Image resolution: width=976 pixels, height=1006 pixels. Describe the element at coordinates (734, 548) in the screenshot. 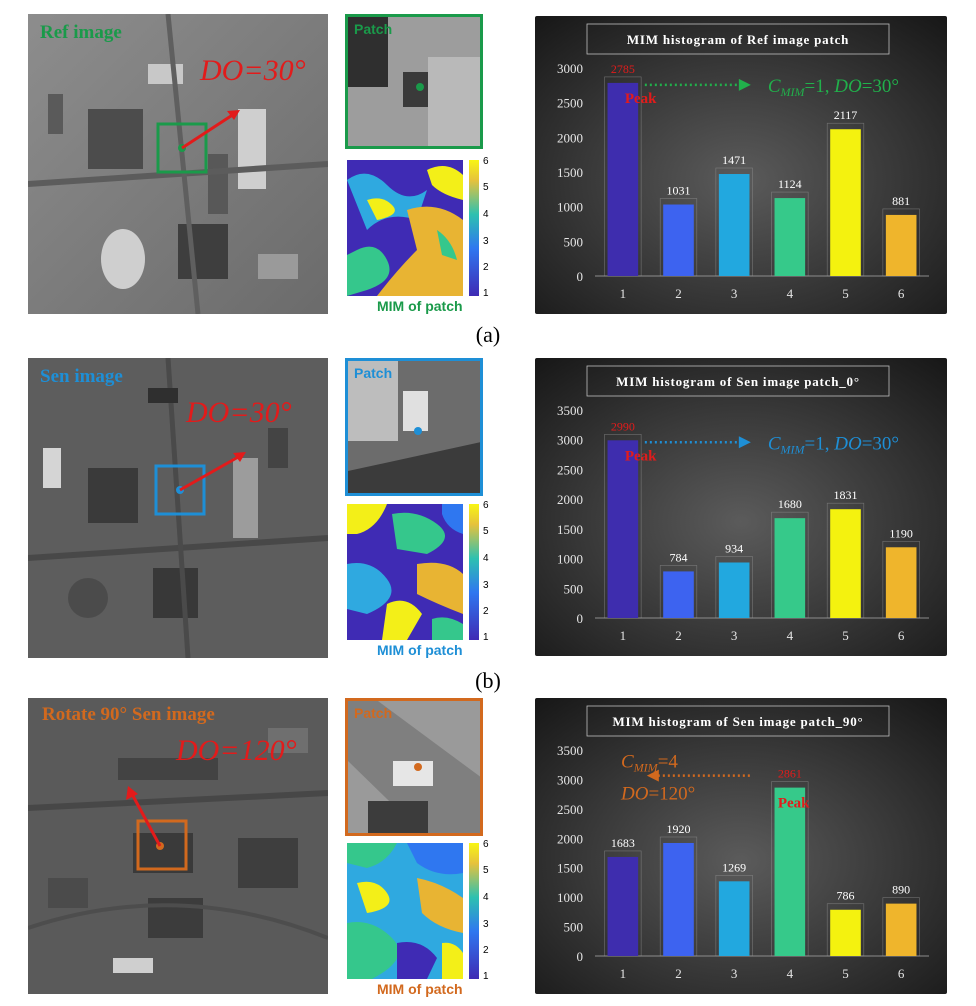

I see `data-label: 934` at that location.